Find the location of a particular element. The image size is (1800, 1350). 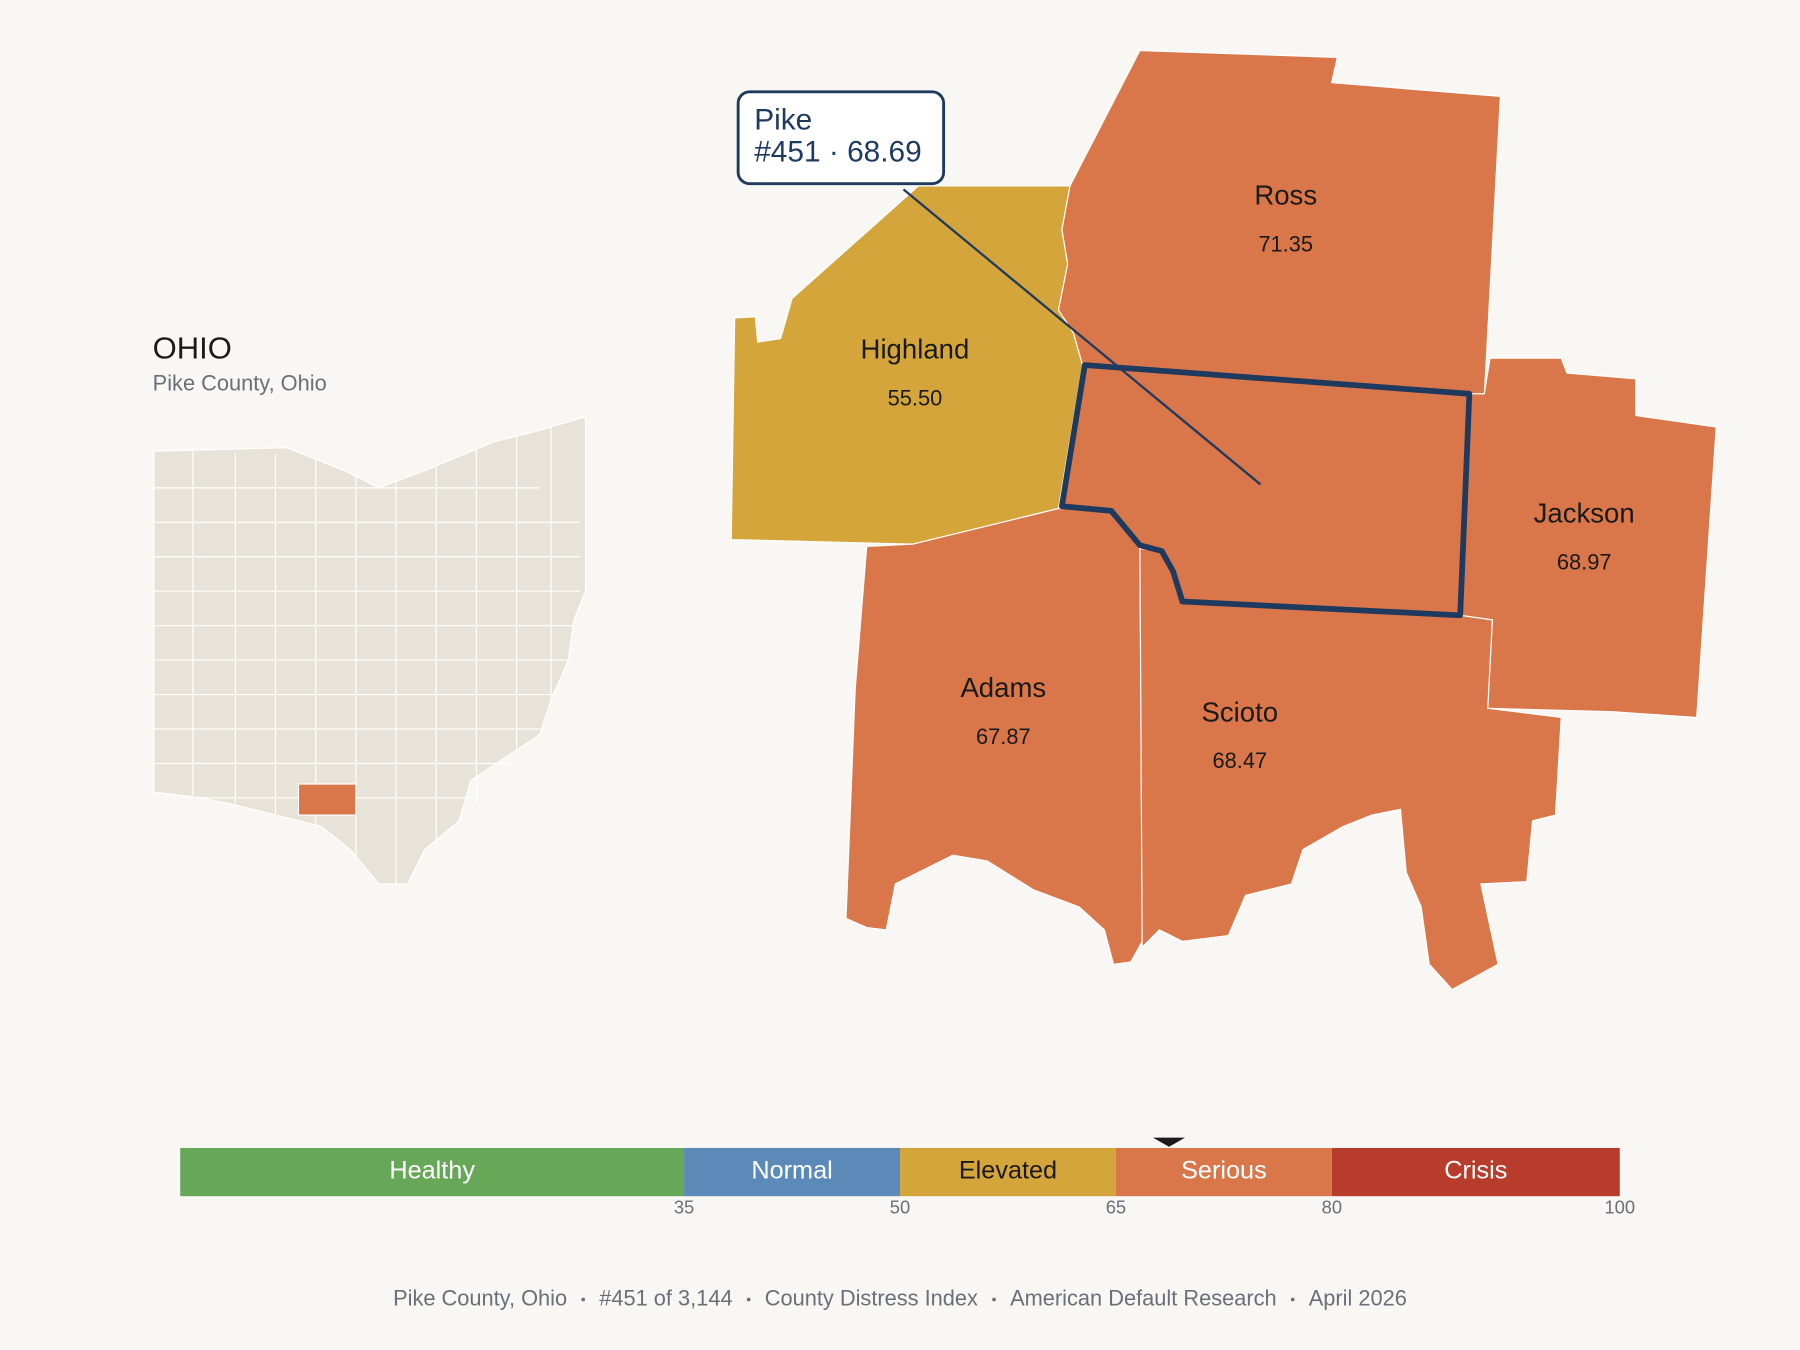

footer-item: #451 of 3,144 is located at coordinates (665, 1297).